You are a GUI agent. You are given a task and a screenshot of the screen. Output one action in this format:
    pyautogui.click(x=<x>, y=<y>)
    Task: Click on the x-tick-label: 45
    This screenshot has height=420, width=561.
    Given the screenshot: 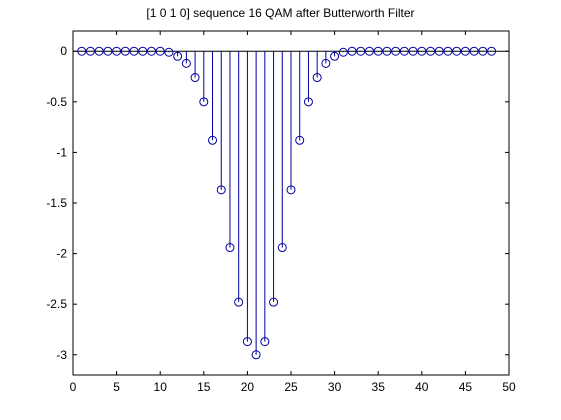 What is the action you would take?
    pyautogui.click(x=466, y=387)
    